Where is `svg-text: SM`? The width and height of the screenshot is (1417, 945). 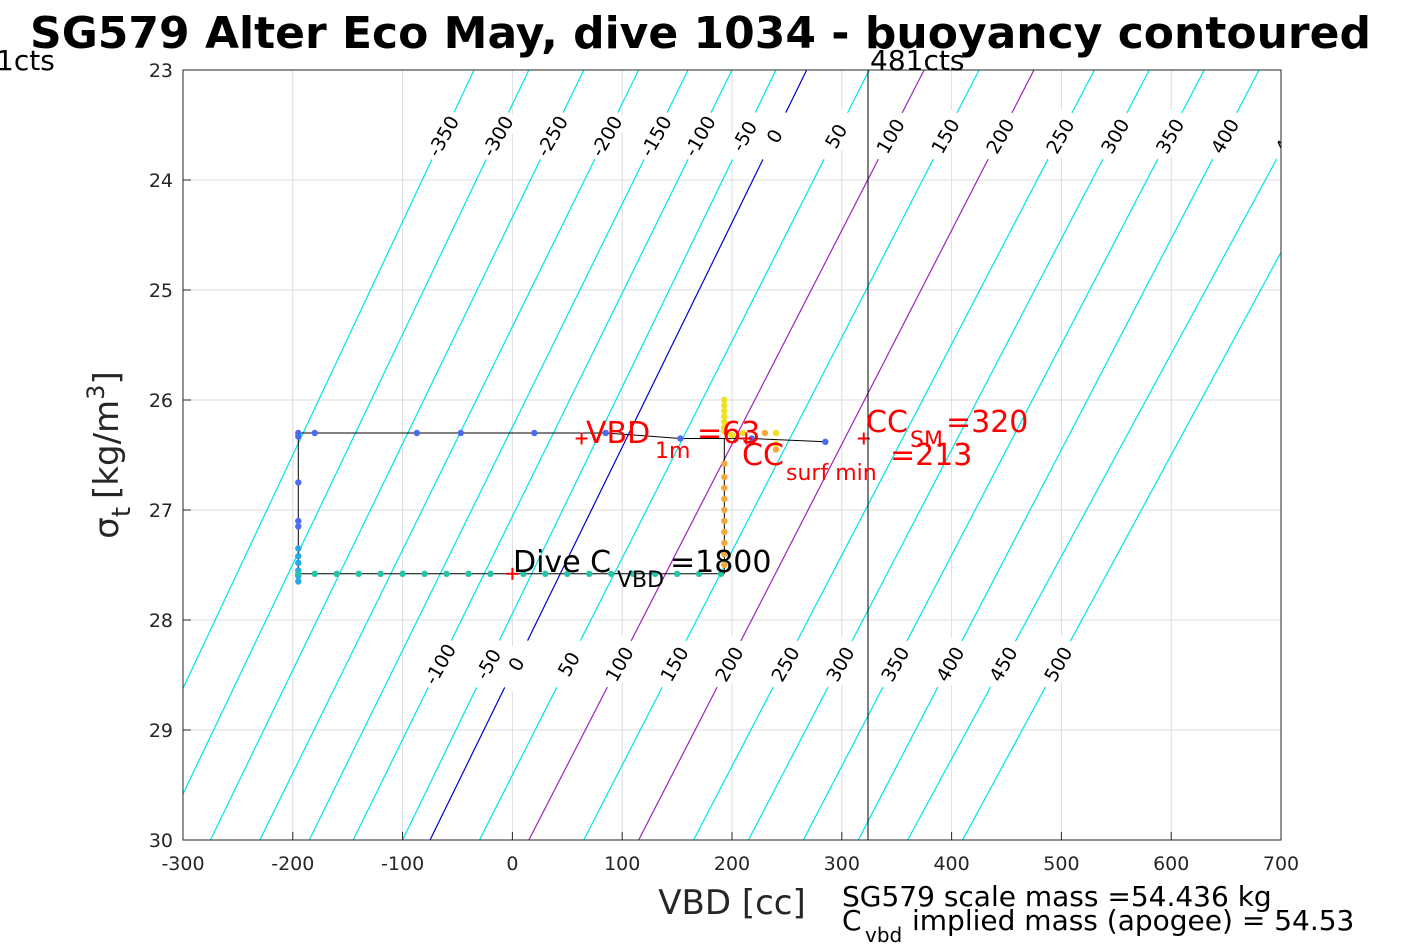
svg-text: SM is located at coordinates (926, 440).